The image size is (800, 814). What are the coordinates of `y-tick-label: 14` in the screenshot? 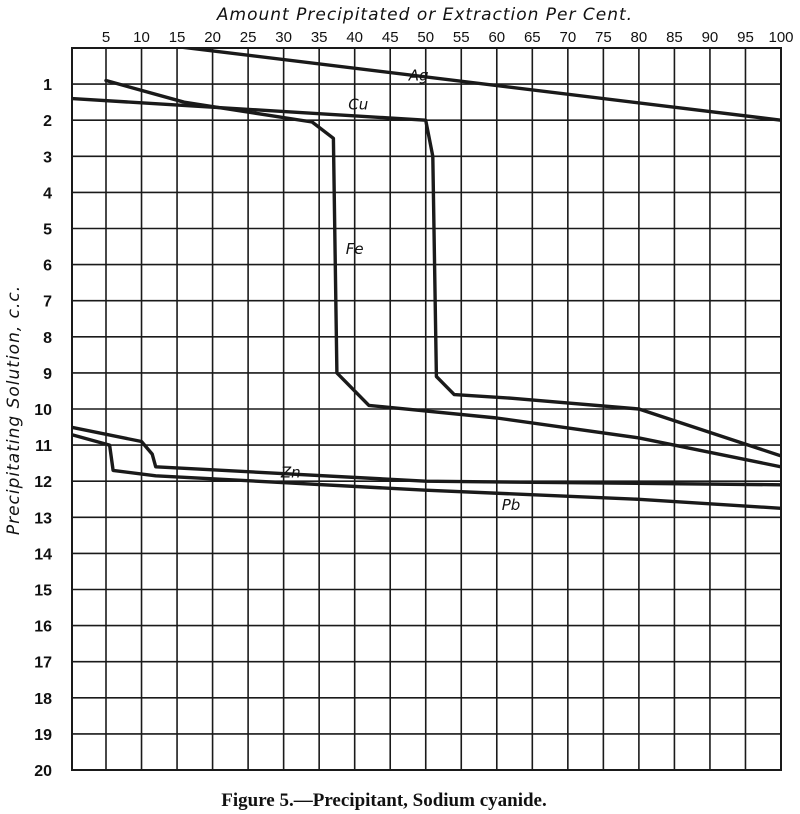 It's located at (43, 554).